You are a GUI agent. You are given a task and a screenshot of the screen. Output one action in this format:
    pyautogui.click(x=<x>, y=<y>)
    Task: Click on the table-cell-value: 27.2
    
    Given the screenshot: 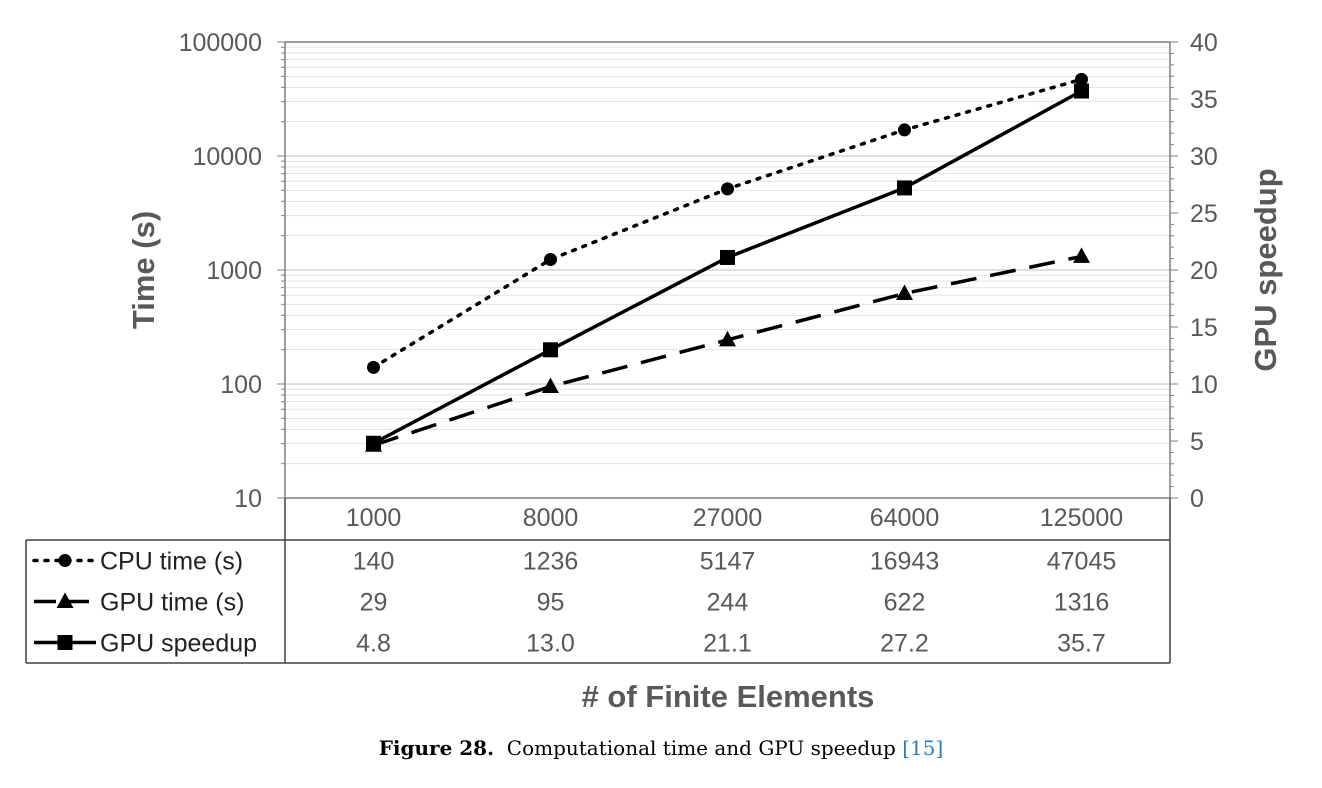 What is the action you would take?
    pyautogui.click(x=904, y=644)
    